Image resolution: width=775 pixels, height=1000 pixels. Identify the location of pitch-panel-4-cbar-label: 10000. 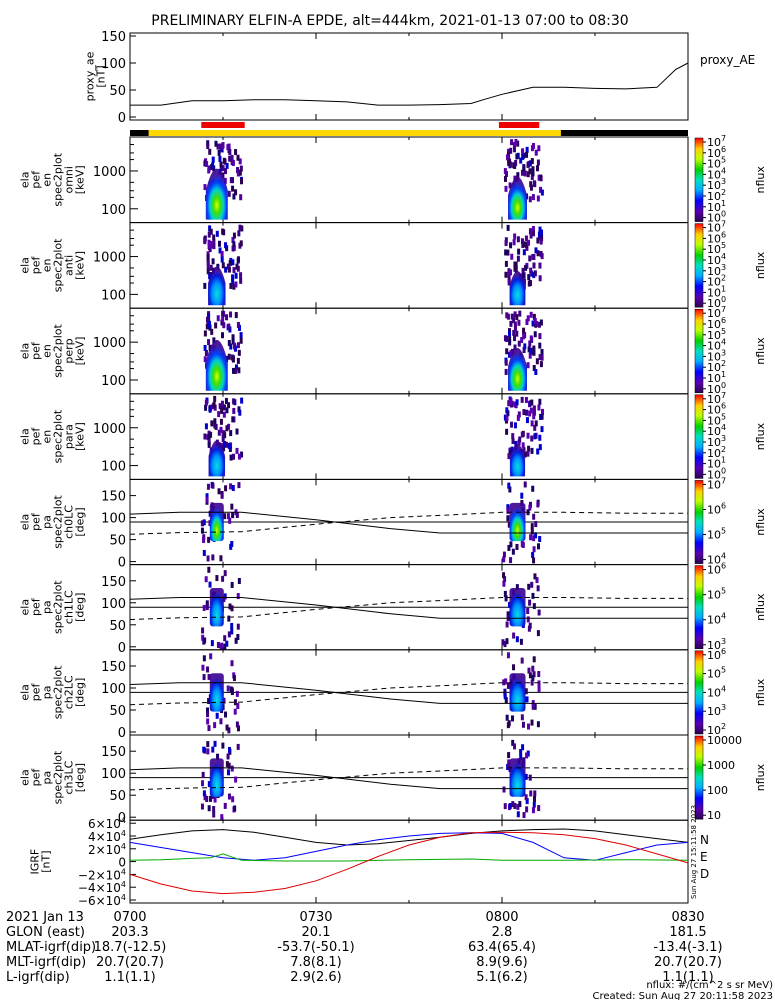
(724, 740).